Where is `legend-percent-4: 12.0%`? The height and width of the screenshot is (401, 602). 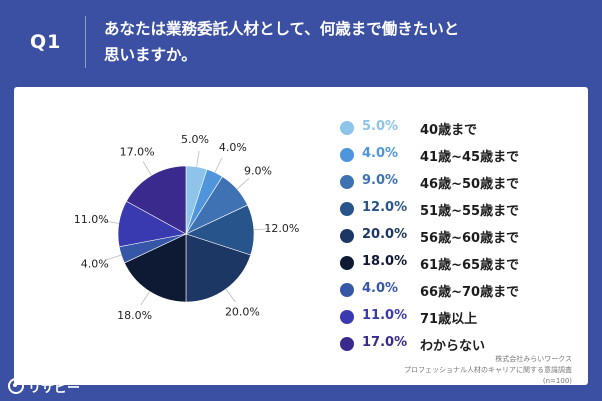
legend-percent-4: 12.0% is located at coordinates (385, 207).